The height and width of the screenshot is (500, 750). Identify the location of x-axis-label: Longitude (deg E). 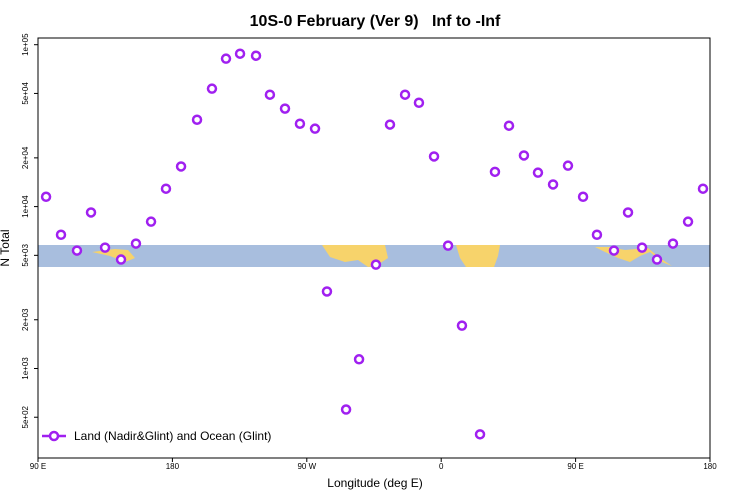
(374, 483).